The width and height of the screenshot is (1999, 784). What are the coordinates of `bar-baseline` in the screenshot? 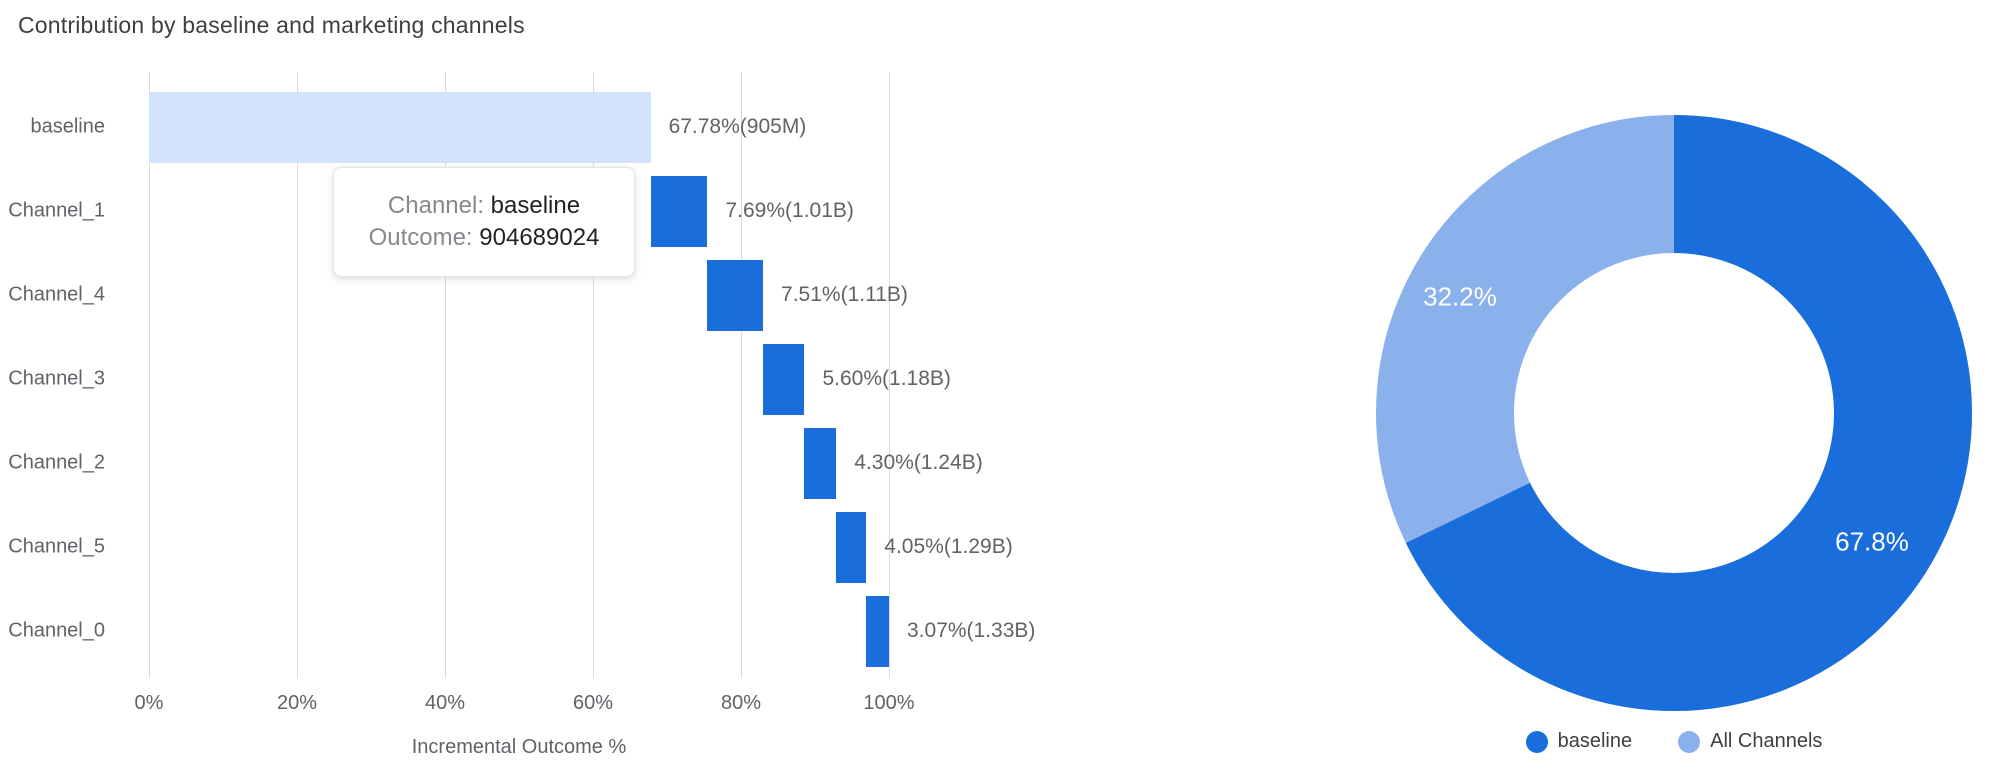 It's located at (400, 127).